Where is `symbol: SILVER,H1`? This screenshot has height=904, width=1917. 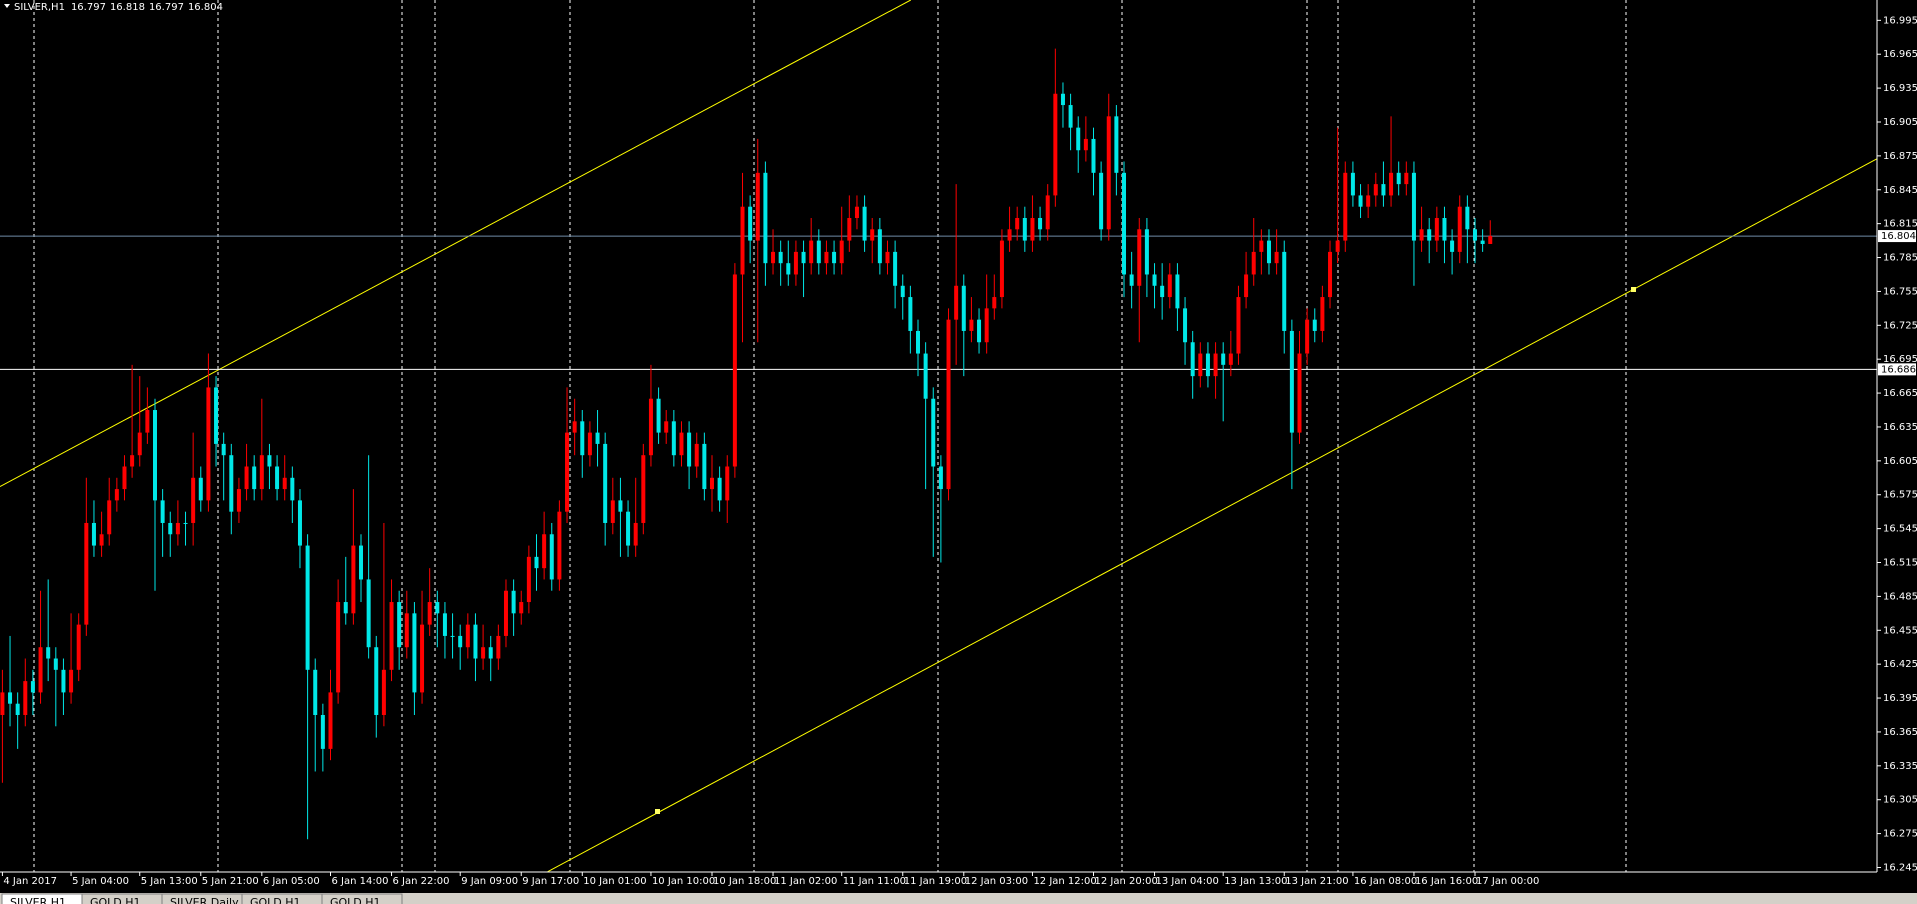 symbol: SILVER,H1 is located at coordinates (39, 7).